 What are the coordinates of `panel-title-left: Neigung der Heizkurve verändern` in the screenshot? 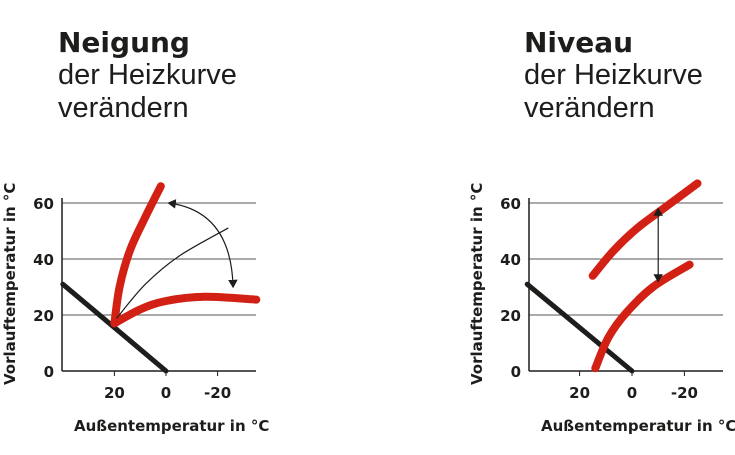 It's located at (147, 75).